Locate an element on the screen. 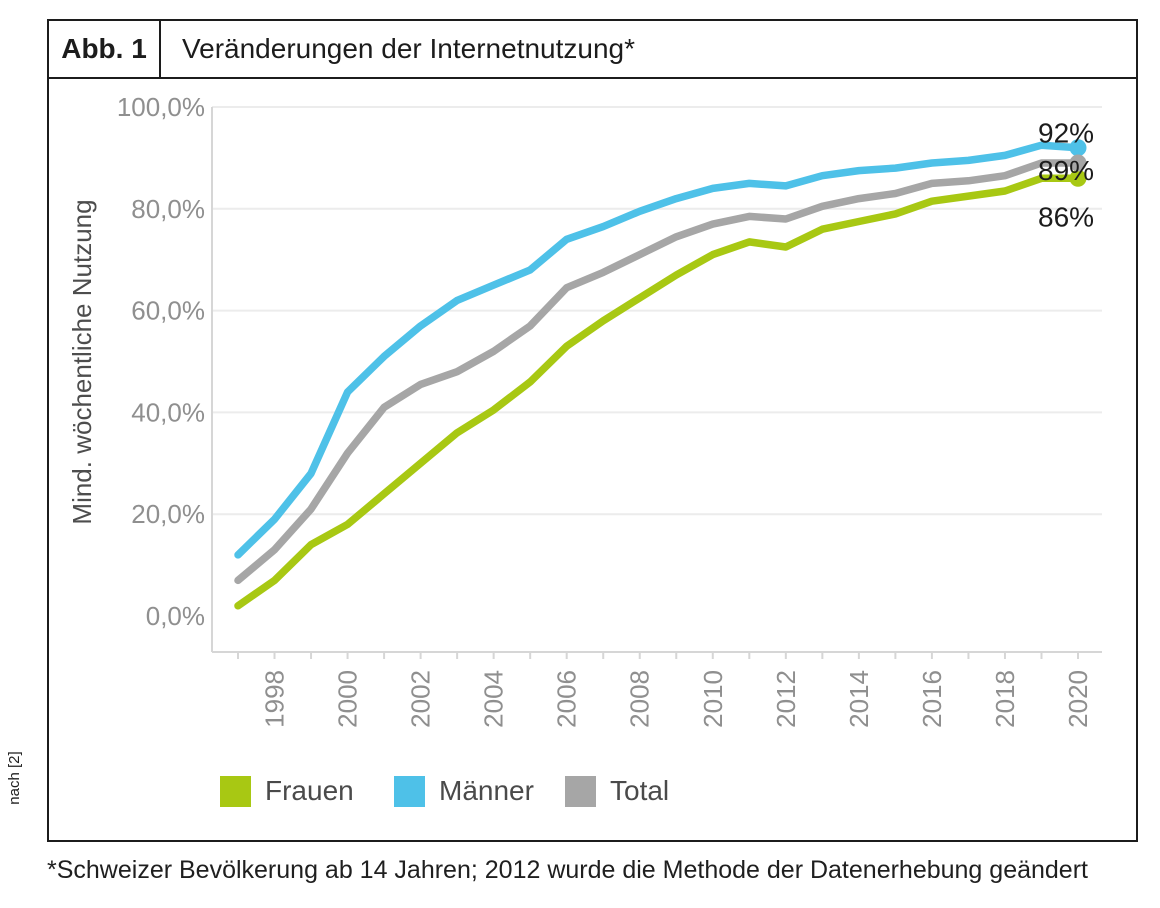  y-tick-label: 40,0% is located at coordinates (168, 412).